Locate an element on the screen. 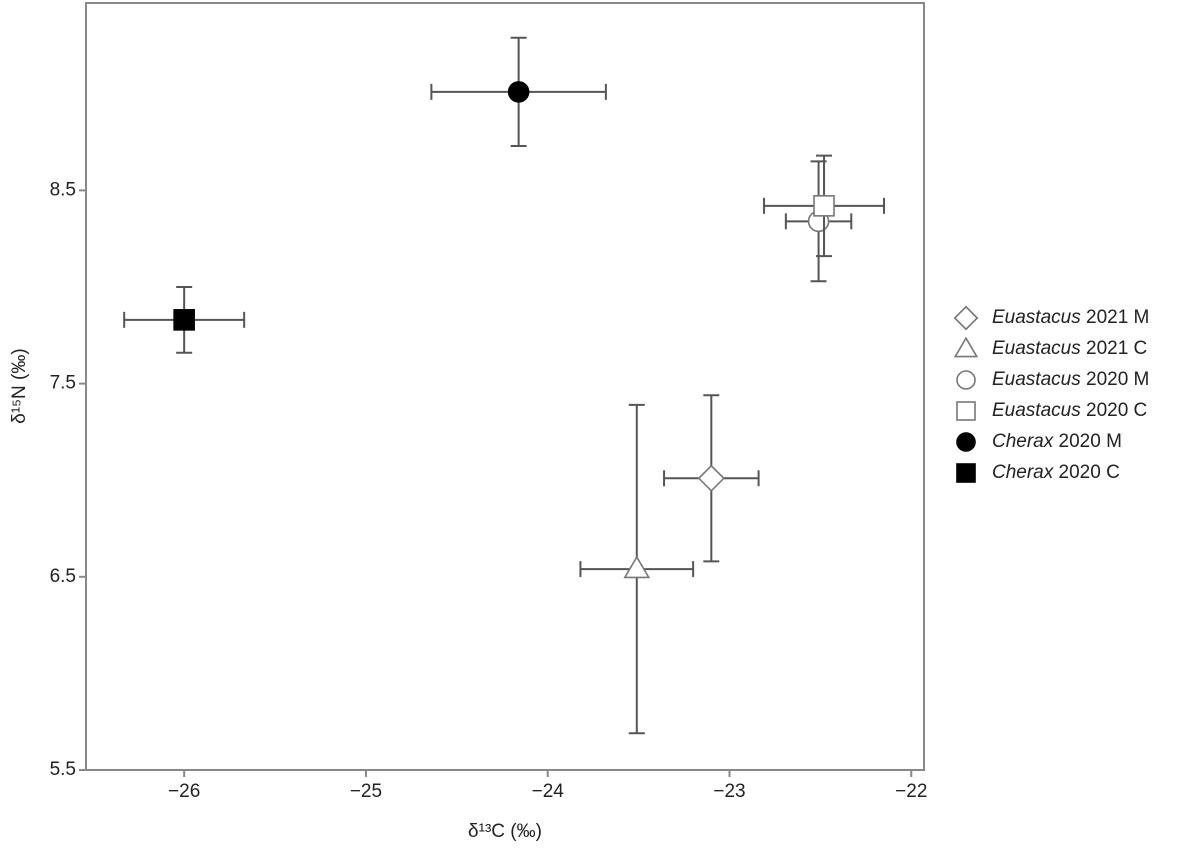 This screenshot has height=851, width=1199. y-tick-label: 6.5 is located at coordinates (63, 576).